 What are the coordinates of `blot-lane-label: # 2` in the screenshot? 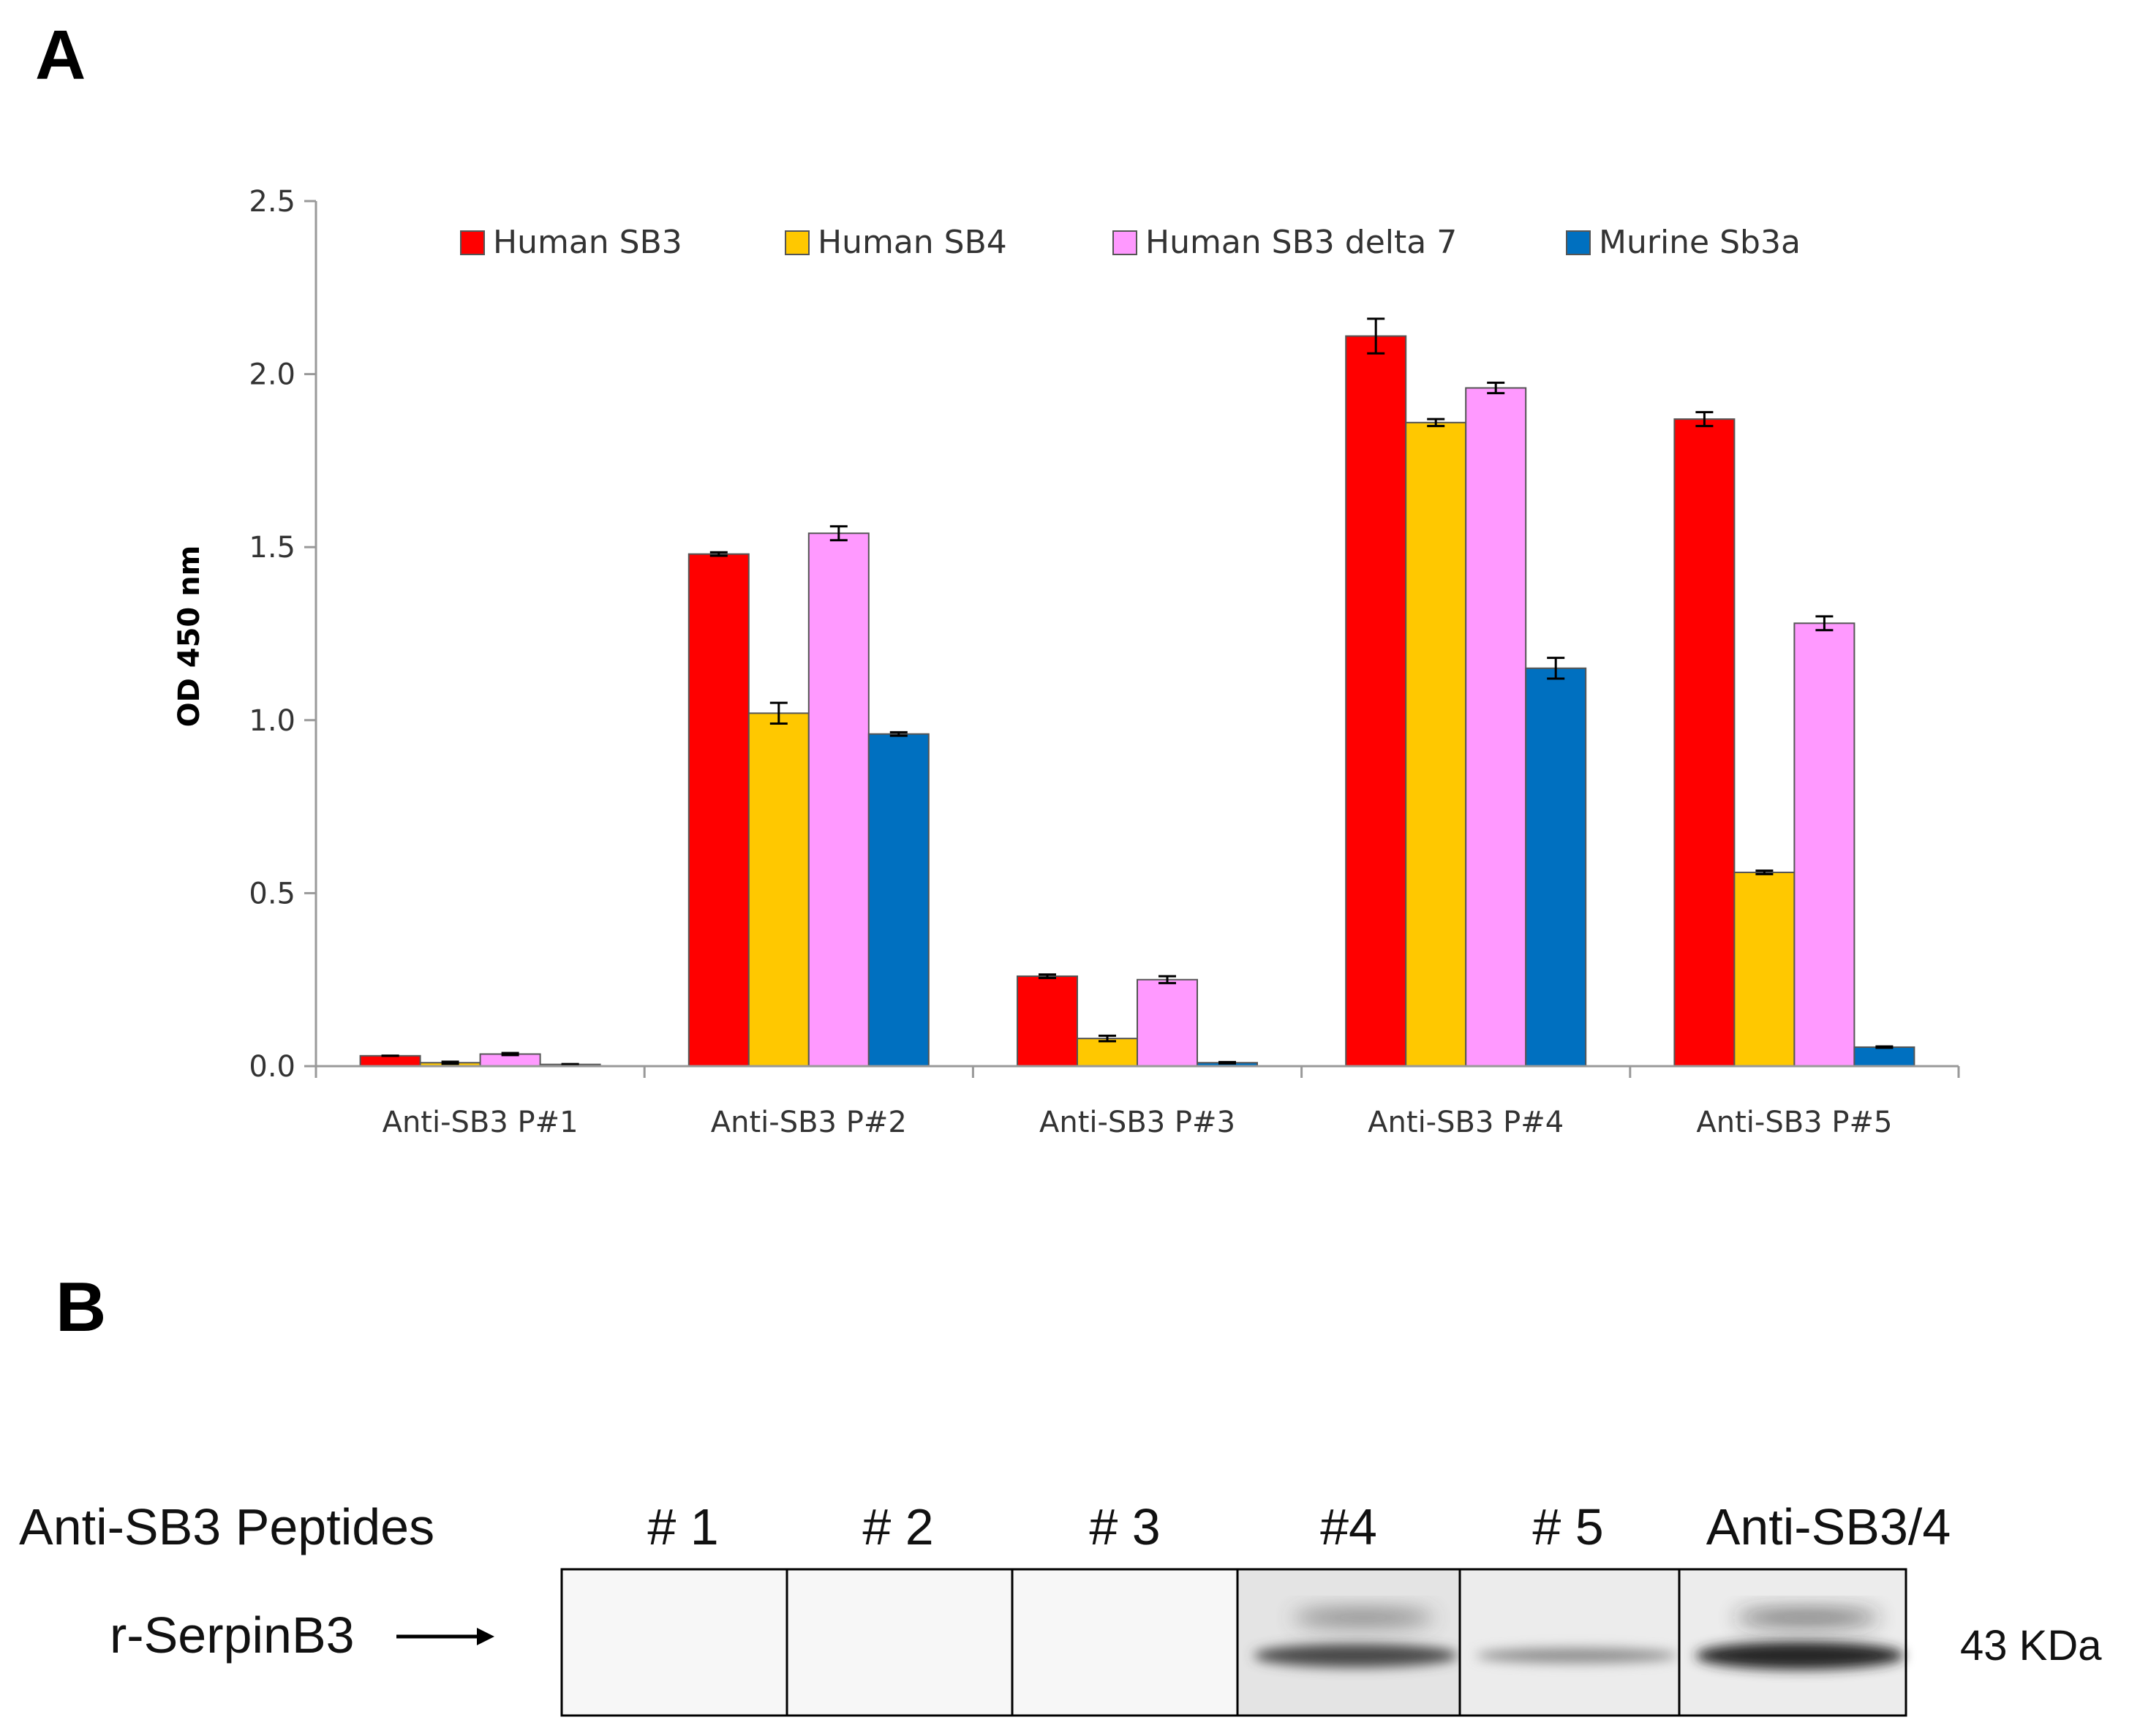 It's located at (897, 1526).